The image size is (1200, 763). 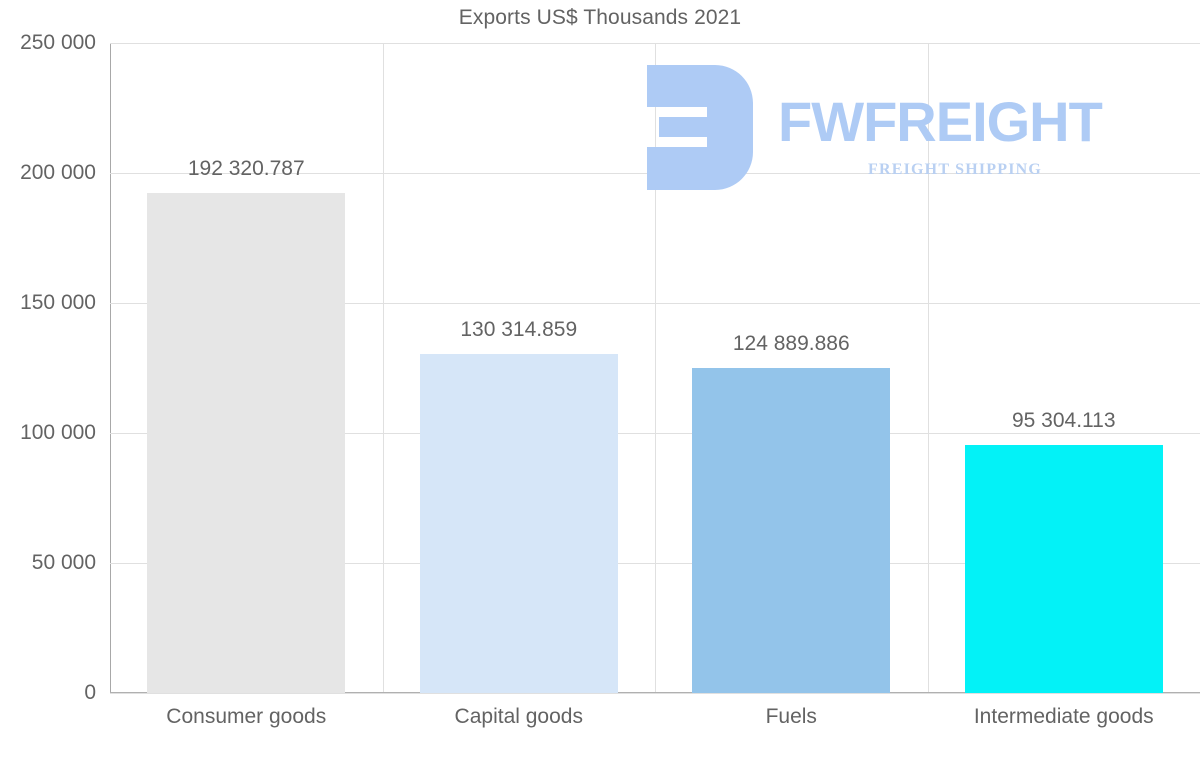 I want to click on bar-value-label: 192 320.787, so click(x=246, y=168).